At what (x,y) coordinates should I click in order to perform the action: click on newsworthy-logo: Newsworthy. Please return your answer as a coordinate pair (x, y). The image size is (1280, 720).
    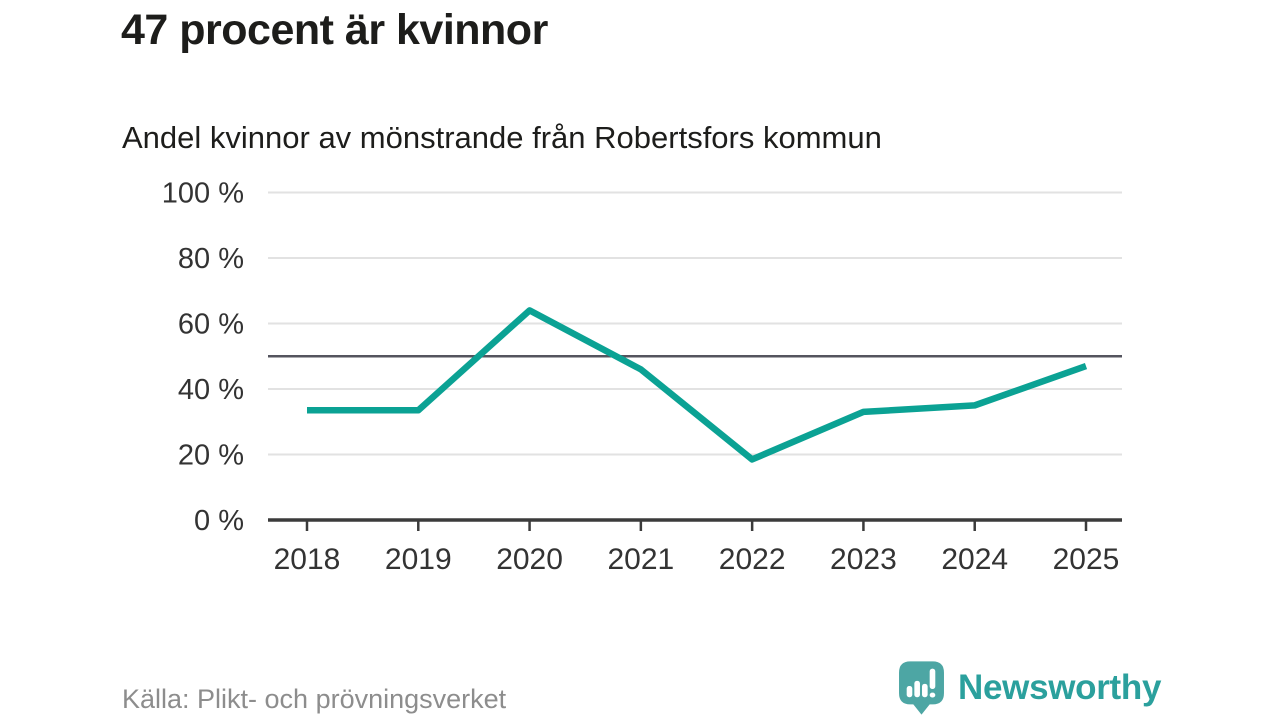
    Looking at the image, I should click on (1029, 688).